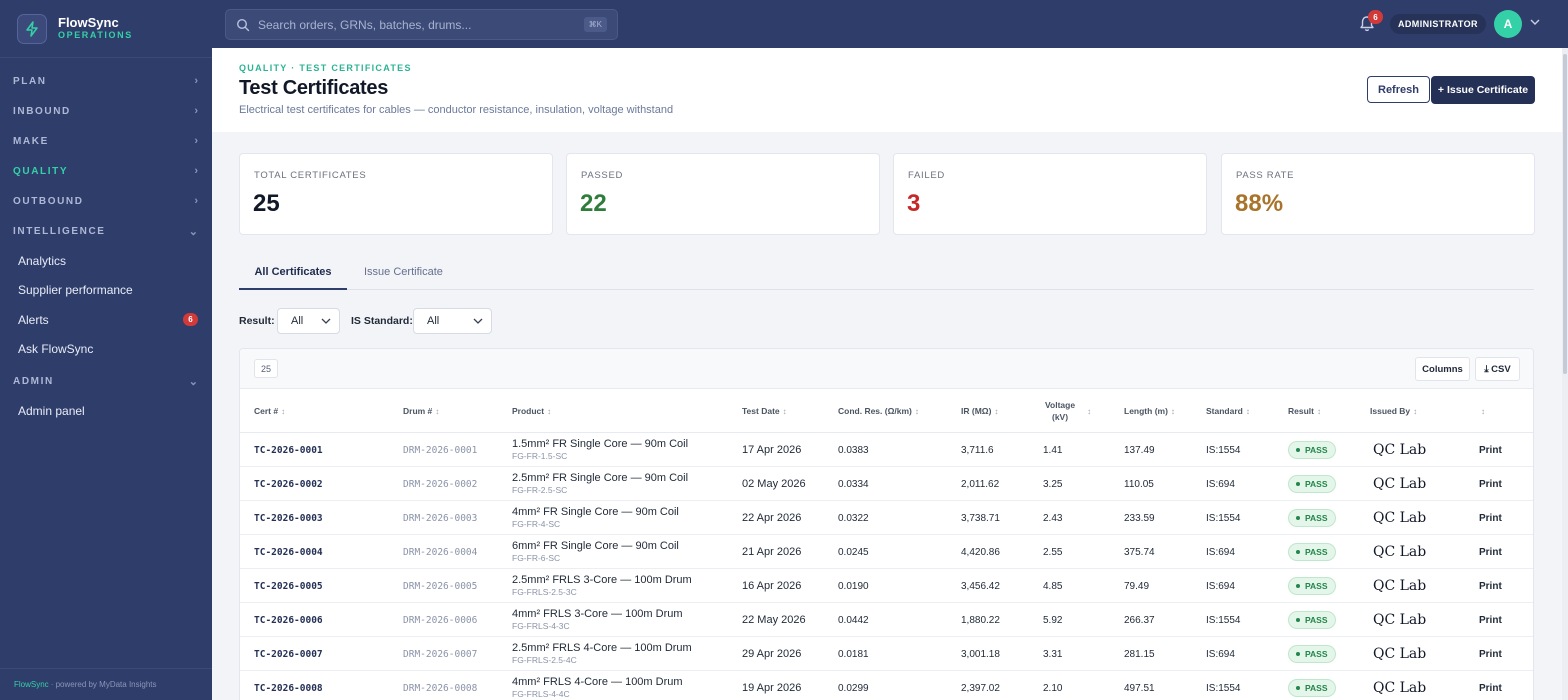 This screenshot has height=700, width=1568. What do you see at coordinates (452, 321) in the screenshot?
I see `standard-filter-select: All` at bounding box center [452, 321].